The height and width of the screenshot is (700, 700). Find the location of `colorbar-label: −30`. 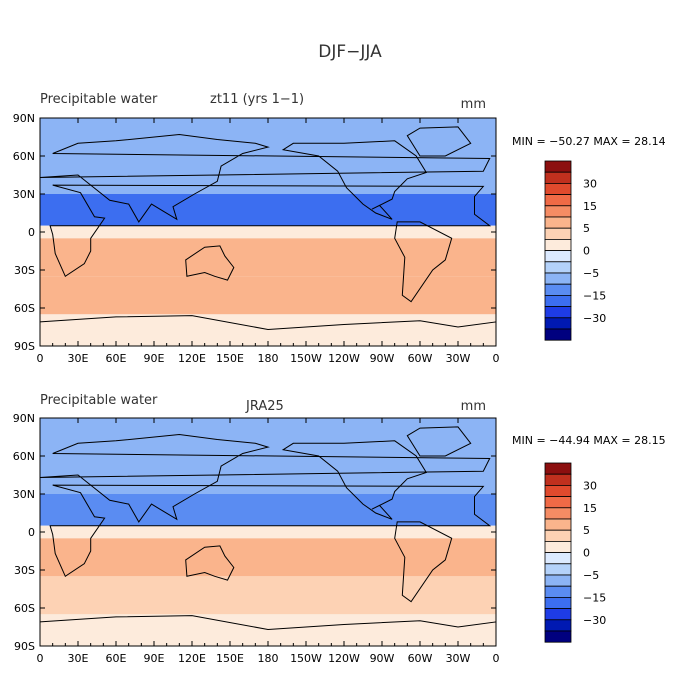

colorbar-label: −30 is located at coordinates (594, 318).